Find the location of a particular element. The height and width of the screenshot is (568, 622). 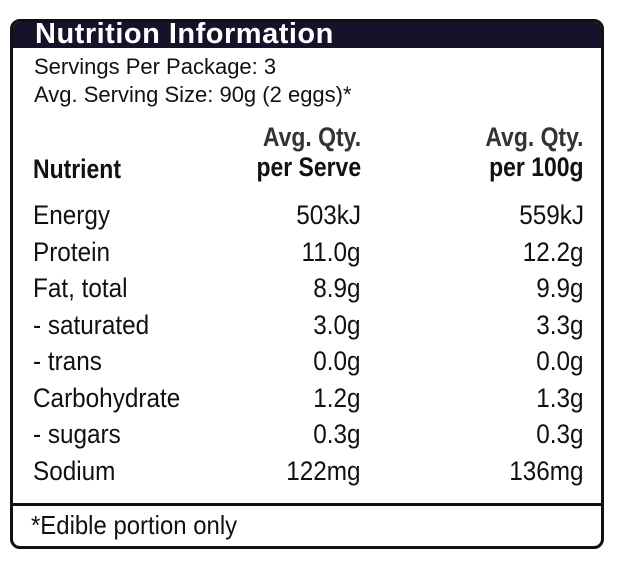

table-row: Protein 11.0g 12.2g is located at coordinates (307, 255).